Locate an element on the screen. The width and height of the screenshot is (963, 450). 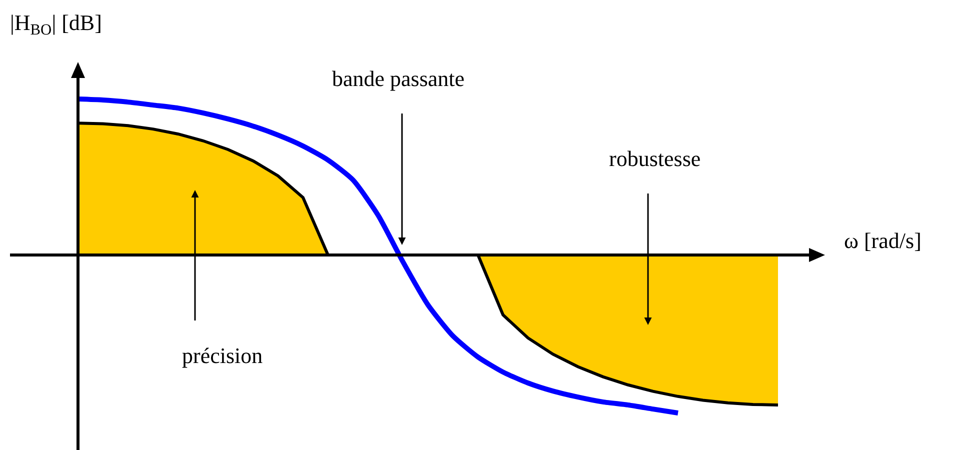
annotation: robustesse is located at coordinates (655, 158).